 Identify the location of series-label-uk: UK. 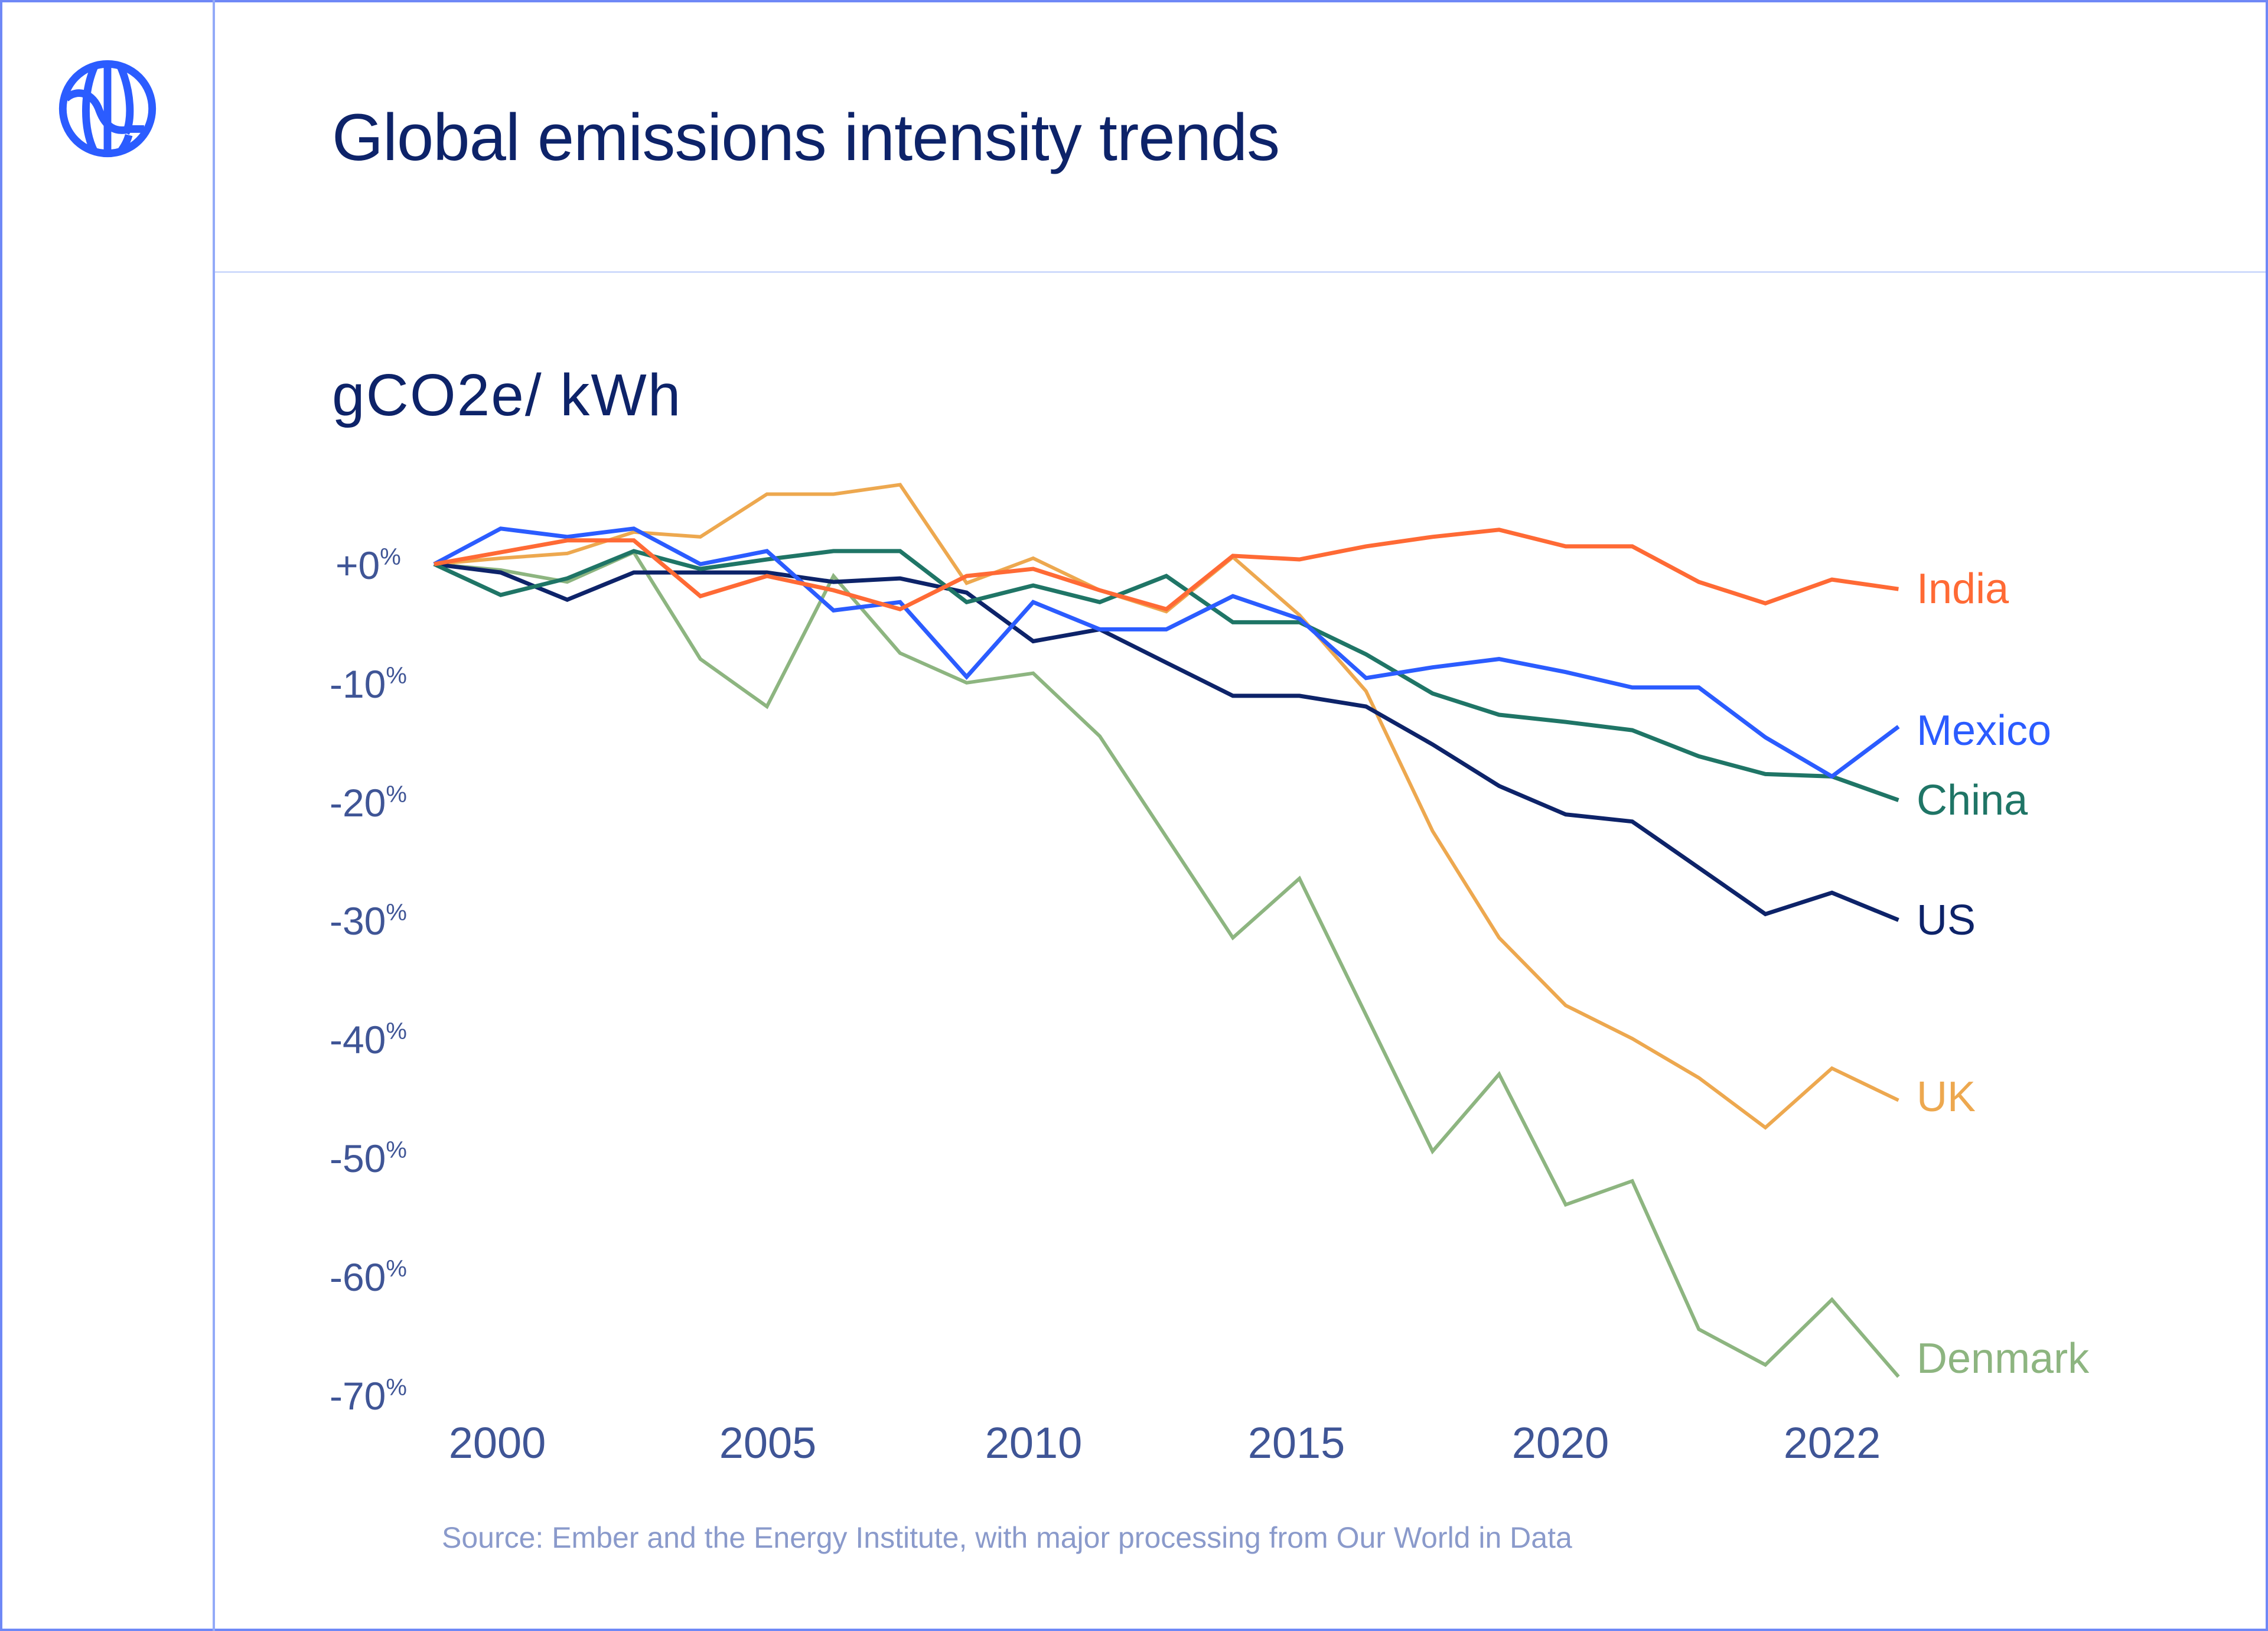
(1946, 1097).